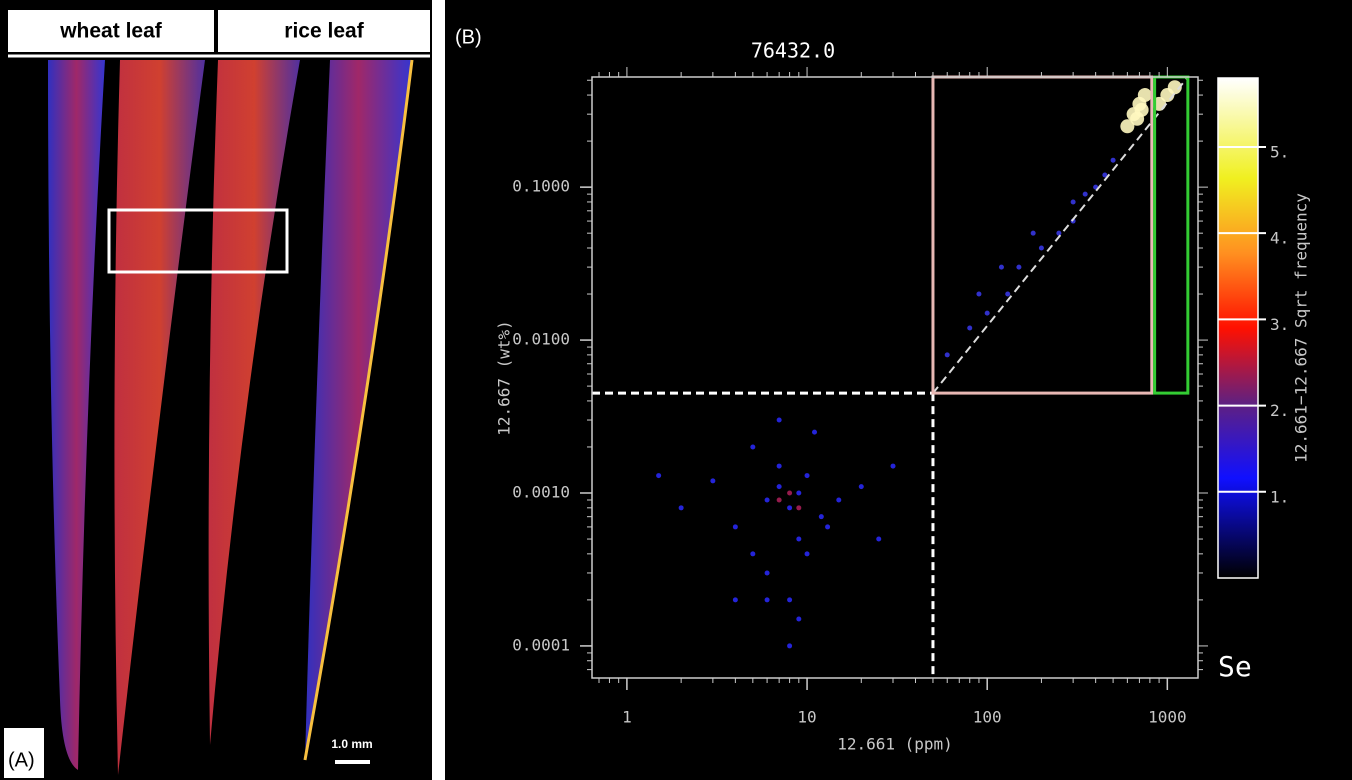 The width and height of the screenshot is (1352, 780). Describe the element at coordinates (198, 241) in the screenshot. I see `zoom-box` at that location.